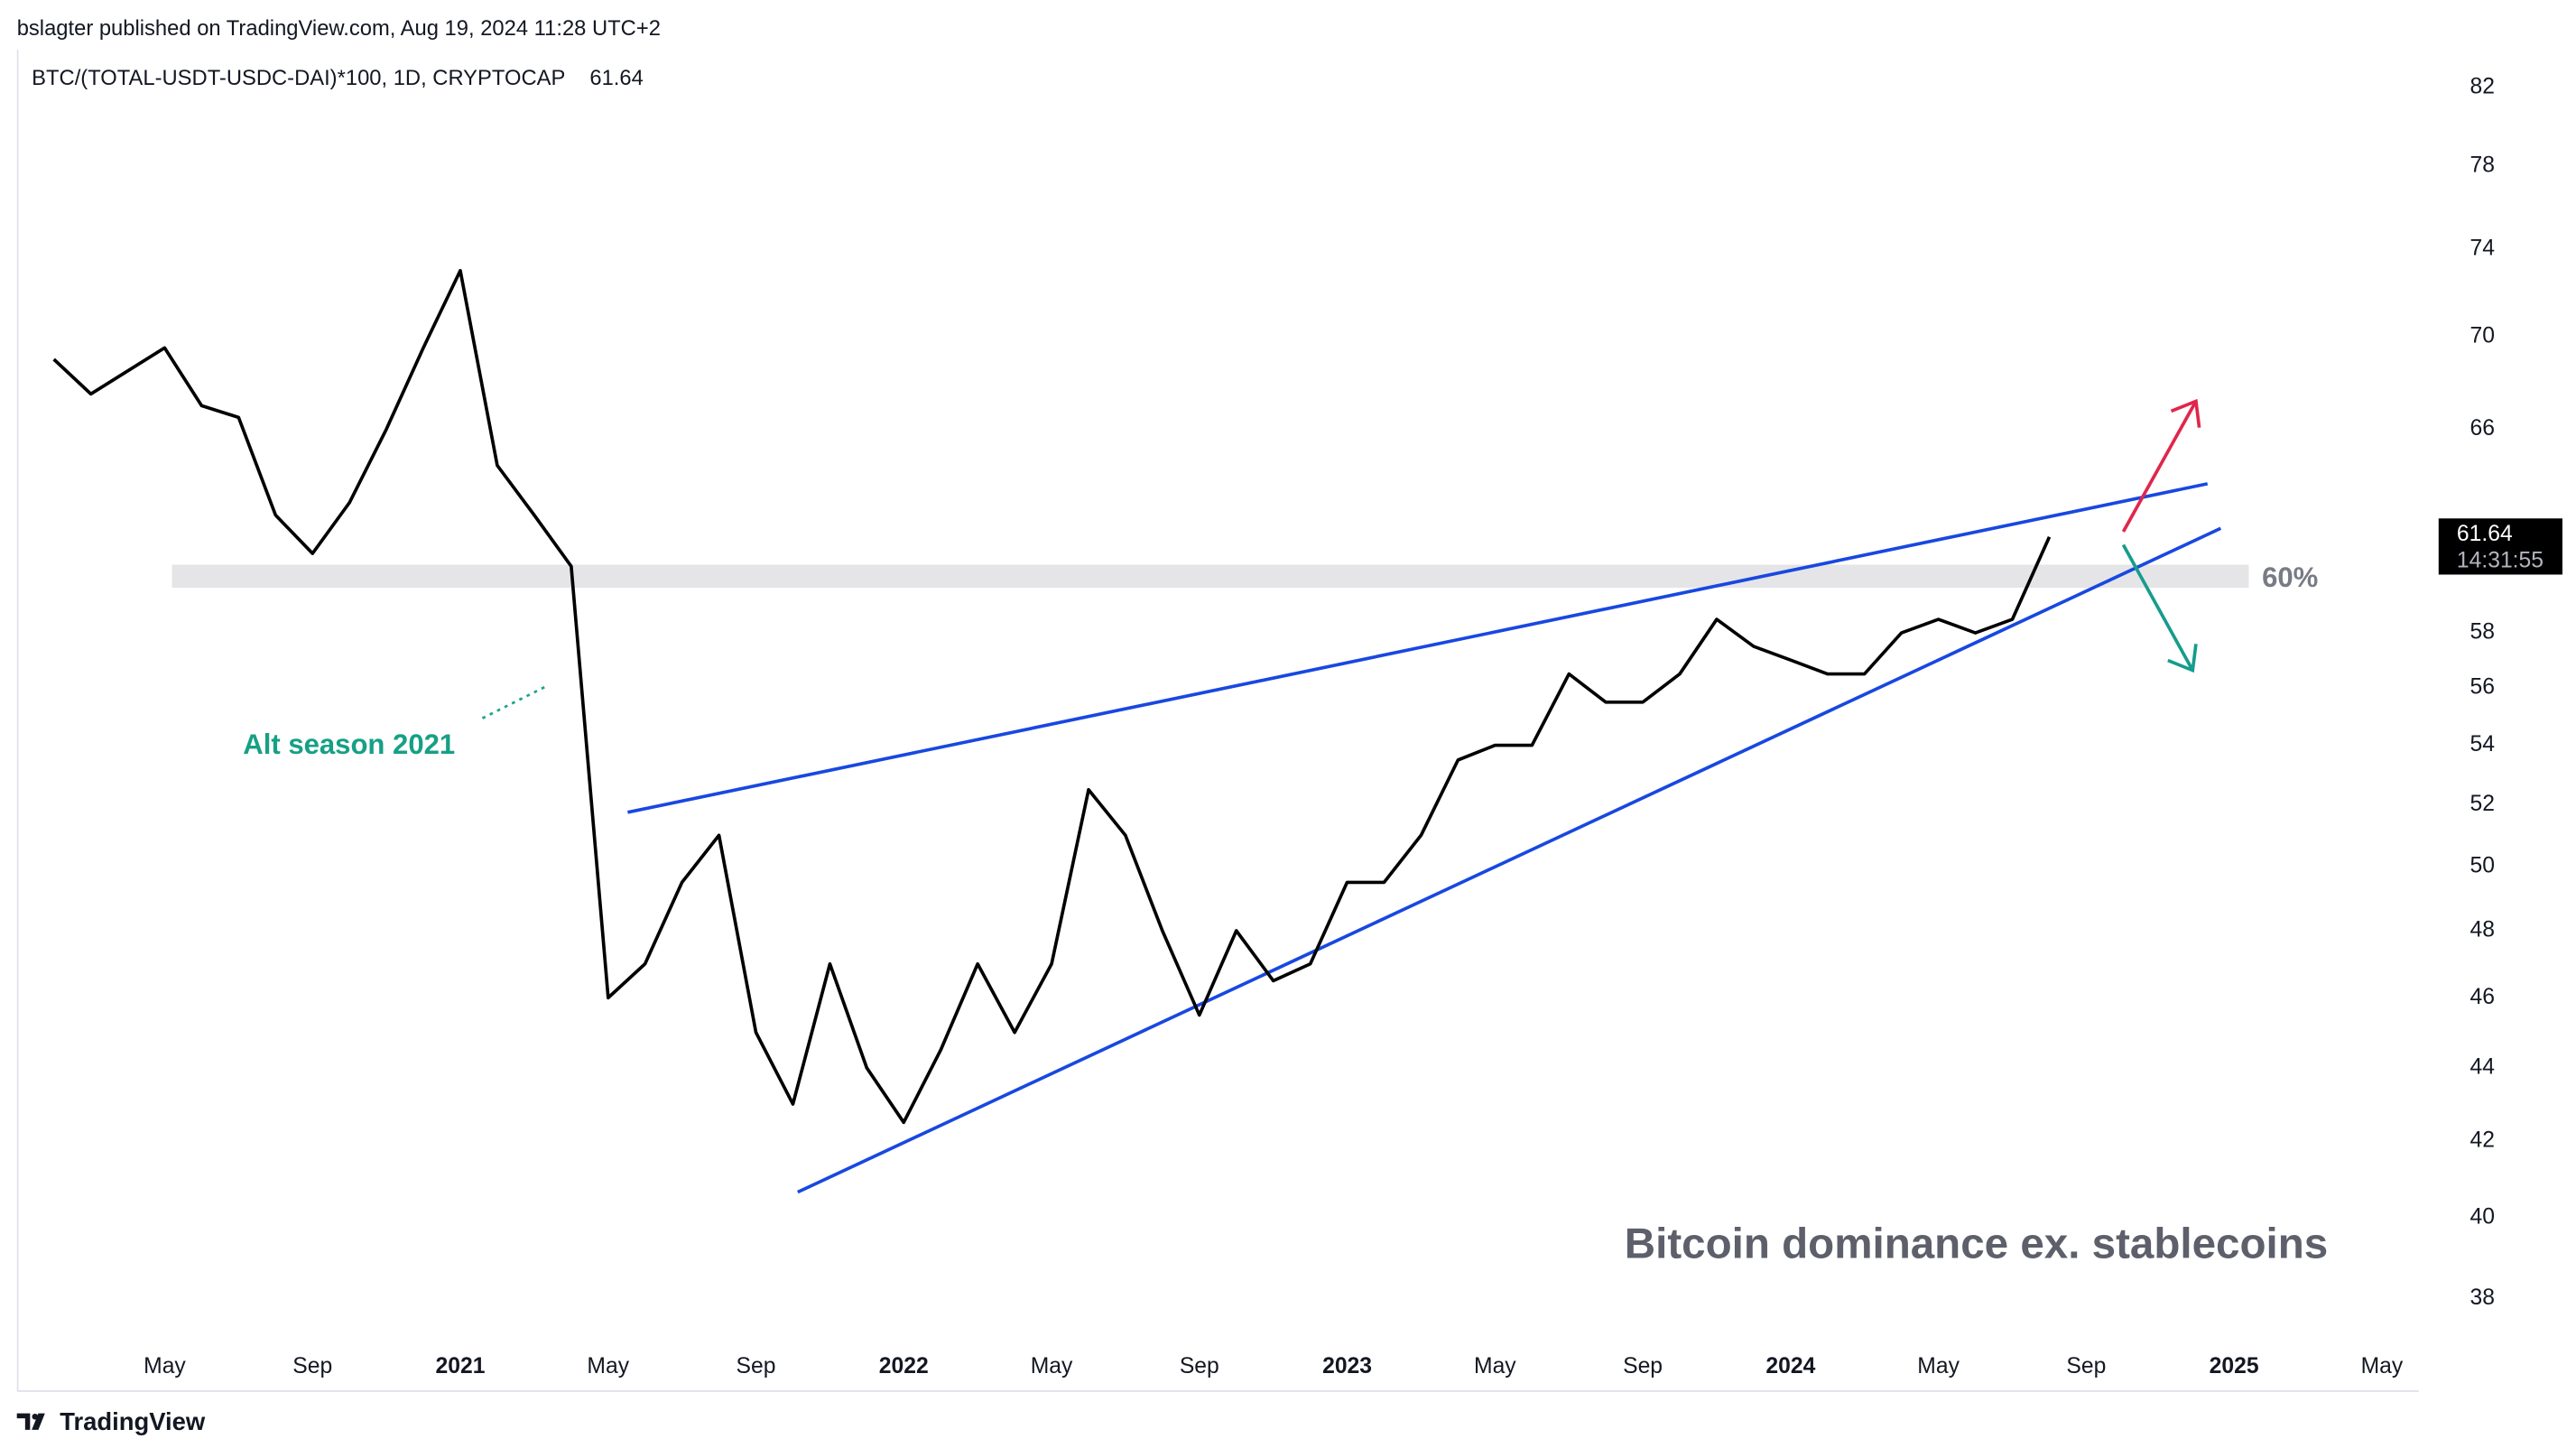 The width and height of the screenshot is (2576, 1448). What do you see at coordinates (2482, 687) in the screenshot?
I see `y-tick-label: 56` at bounding box center [2482, 687].